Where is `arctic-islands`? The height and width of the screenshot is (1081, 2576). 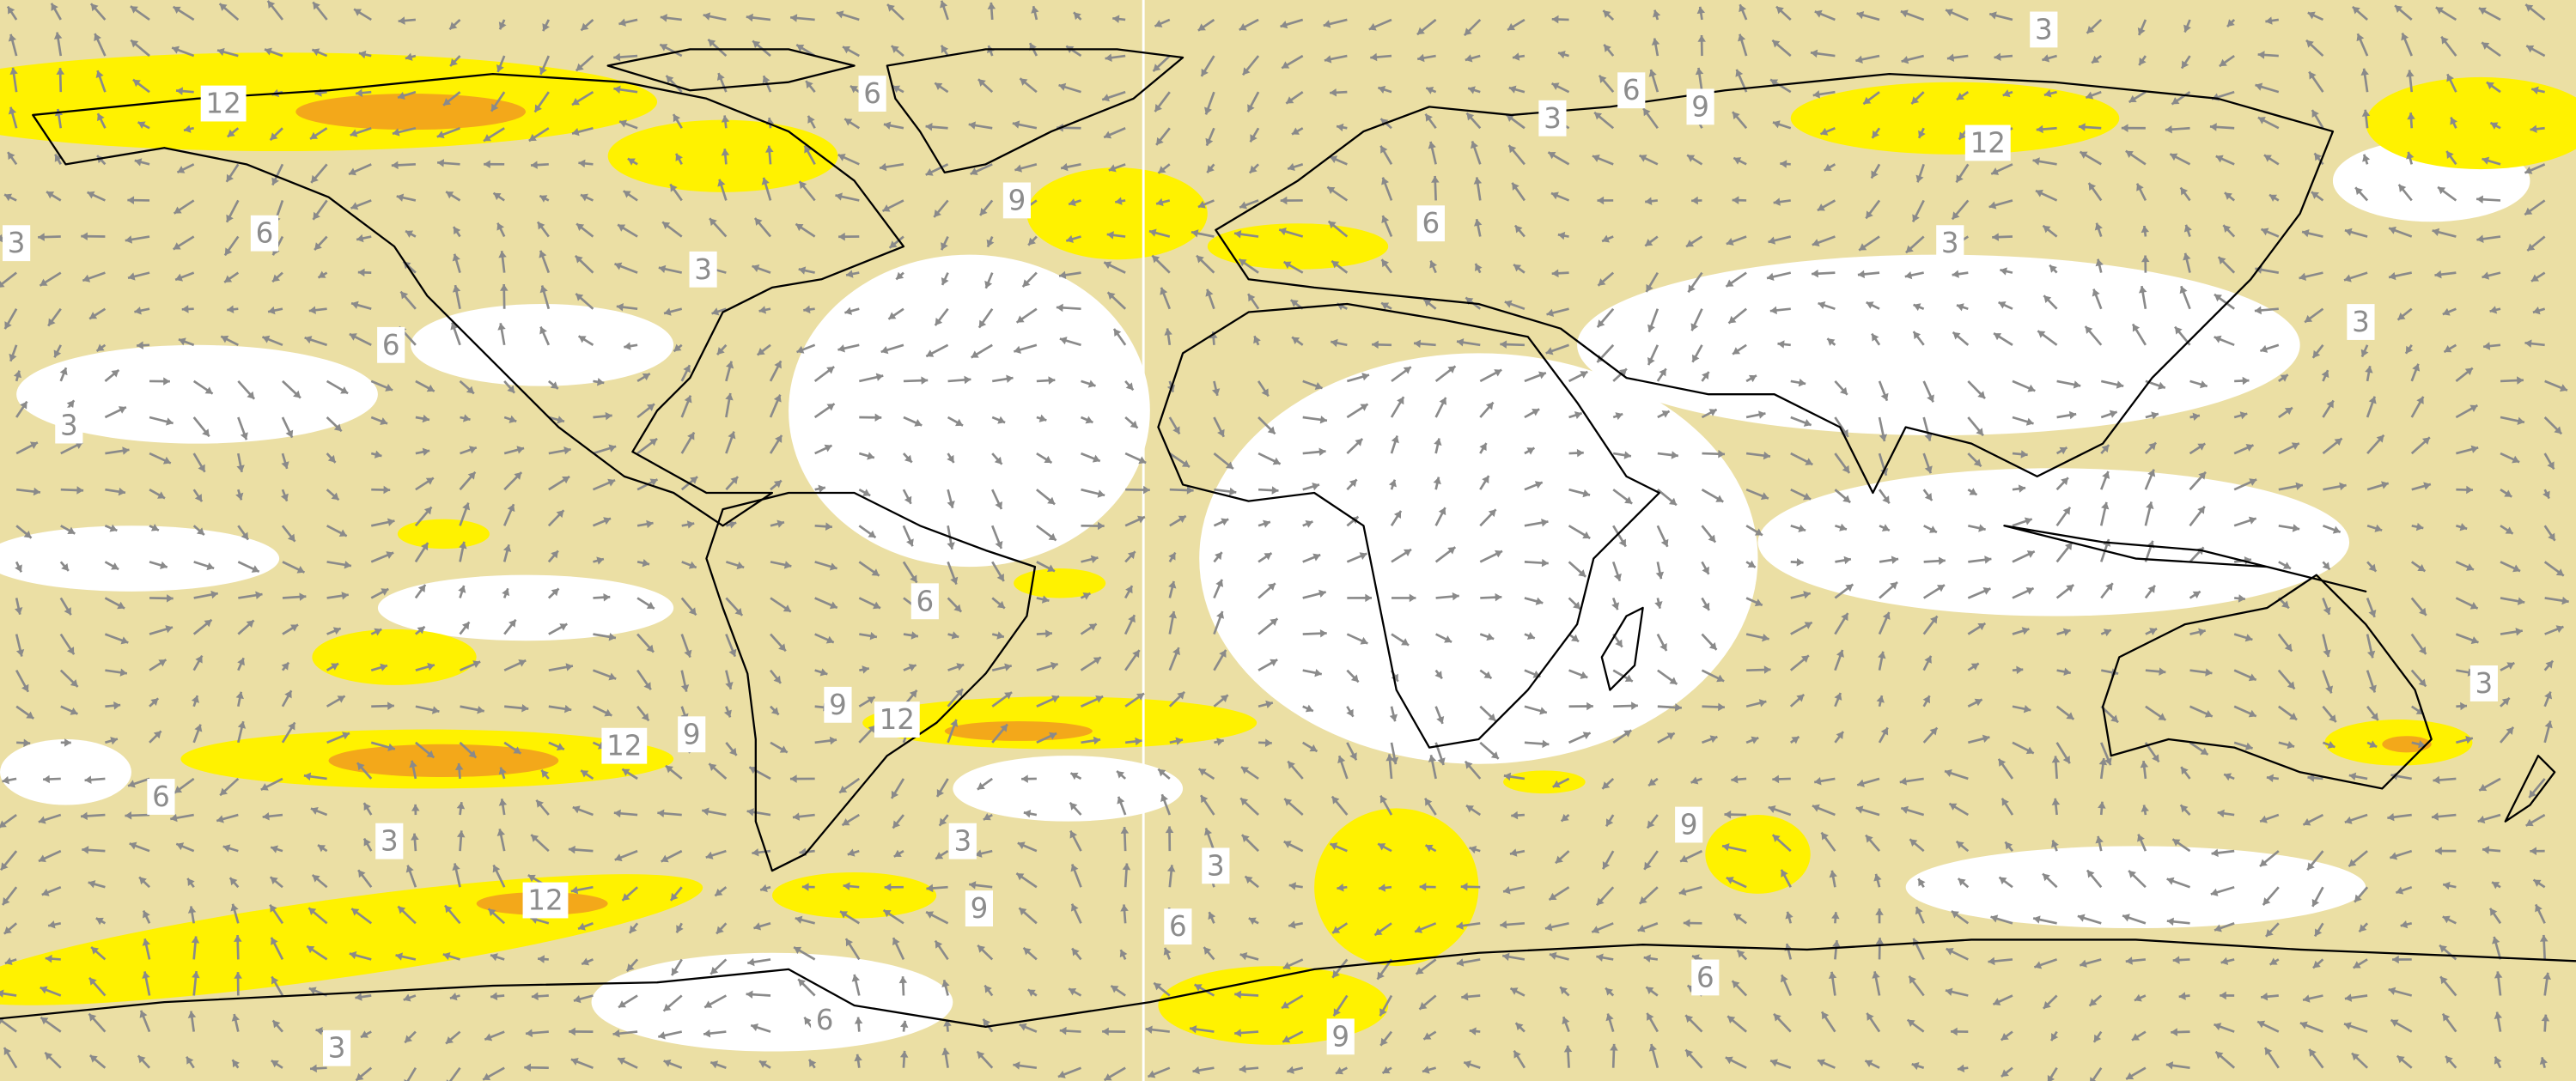 arctic-islands is located at coordinates (731, 70).